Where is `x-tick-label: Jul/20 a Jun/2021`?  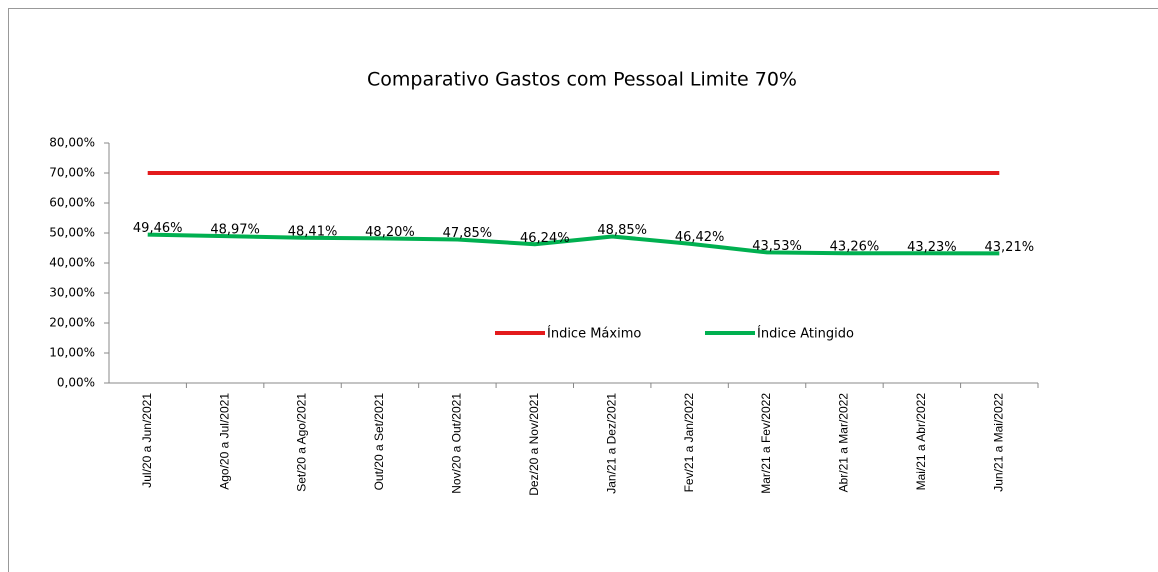
x-tick-label: Jul/20 a Jun/2021 is located at coordinates (147, 440).